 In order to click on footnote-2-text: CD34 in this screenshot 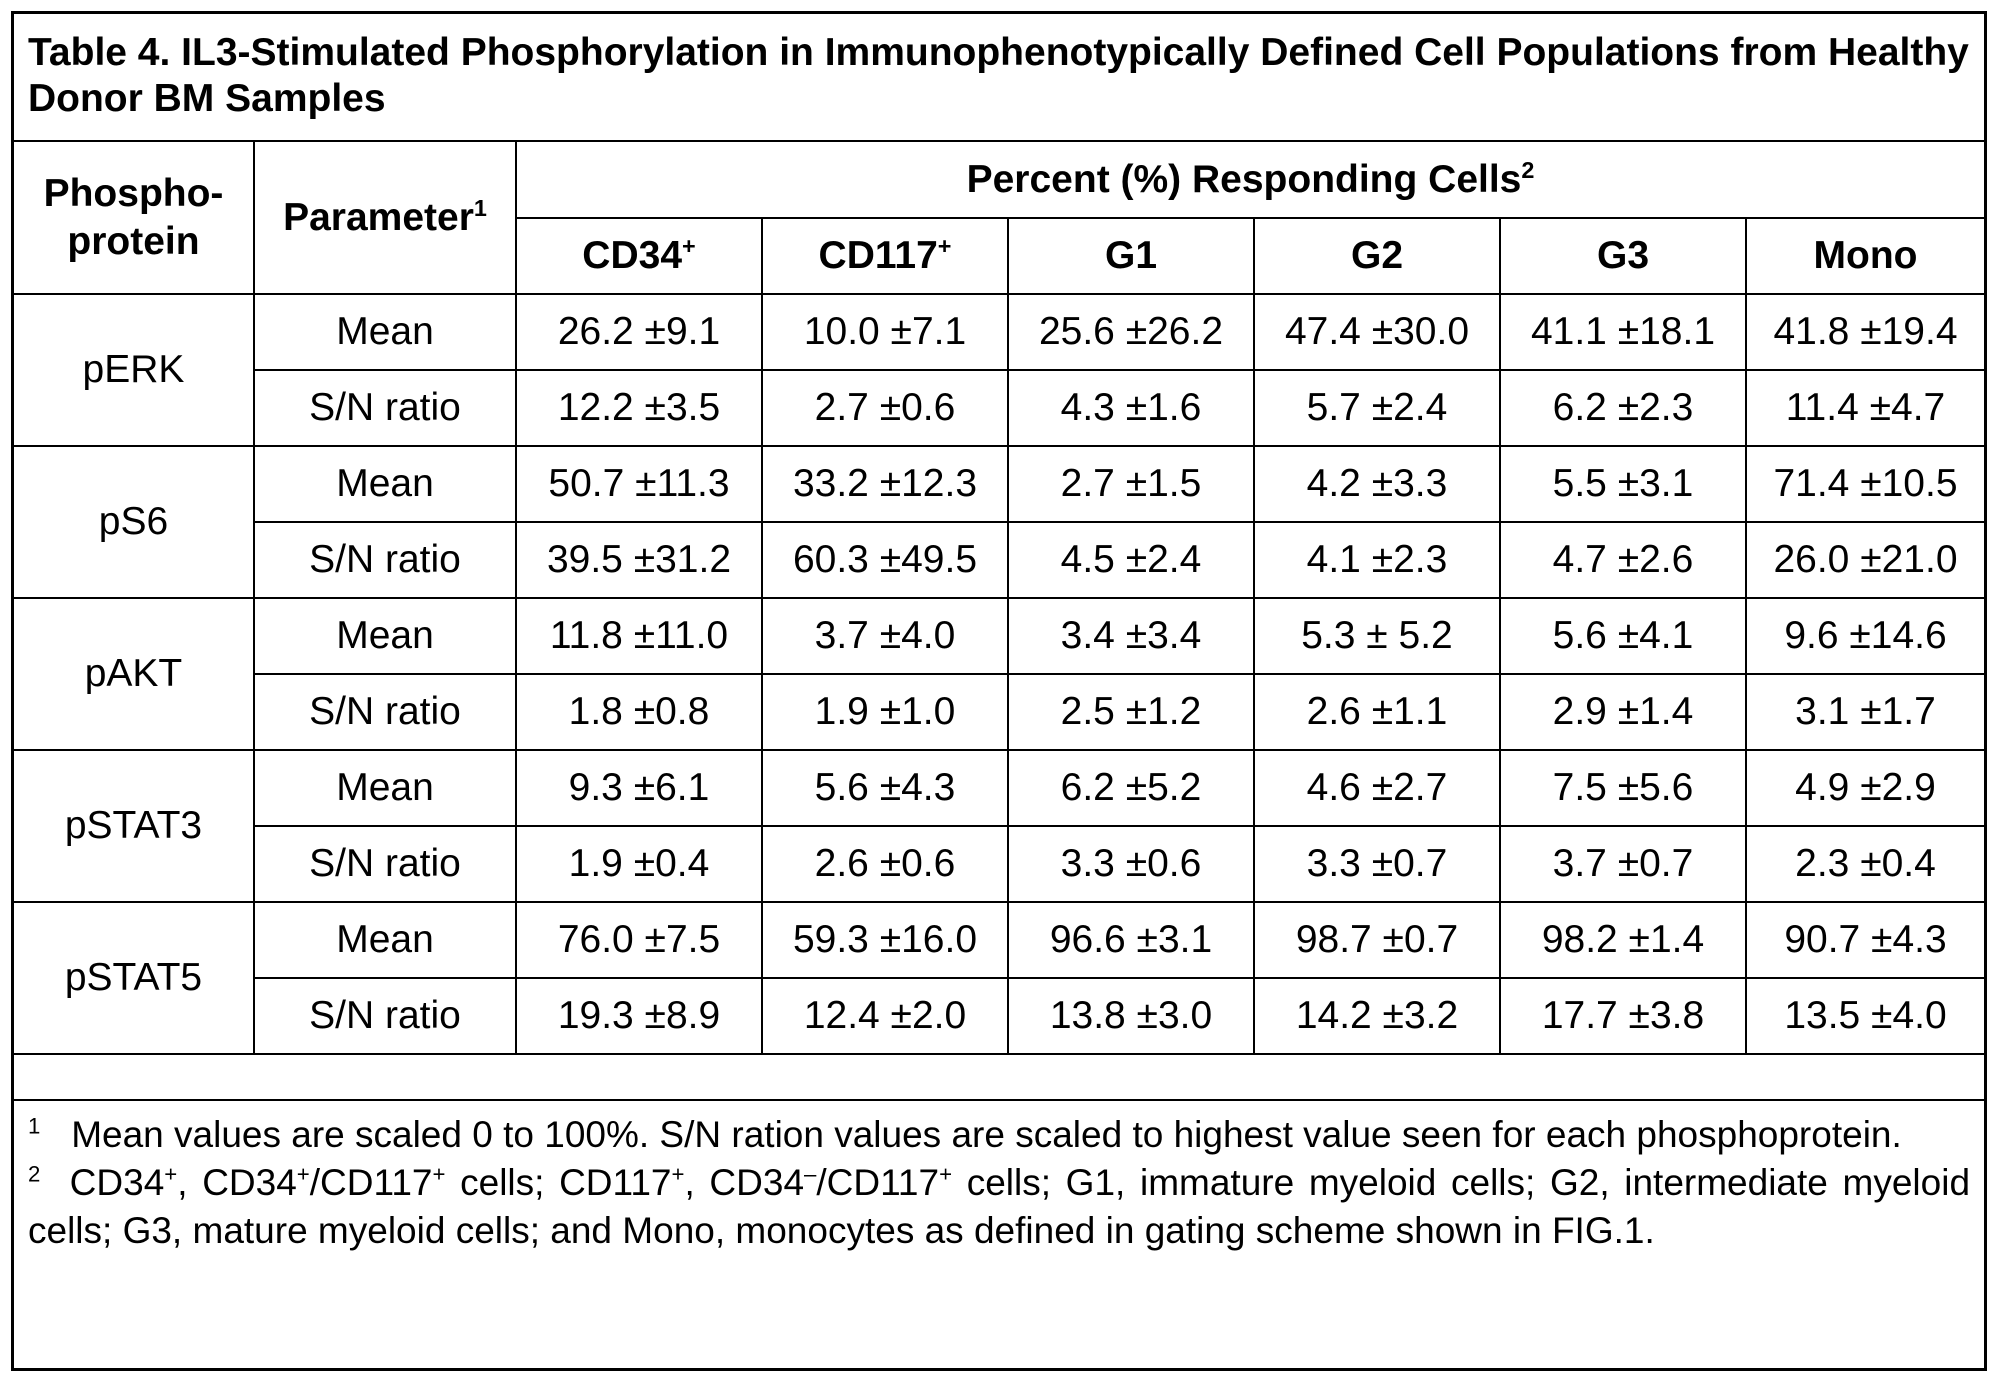, I will do `click(117, 1182)`.